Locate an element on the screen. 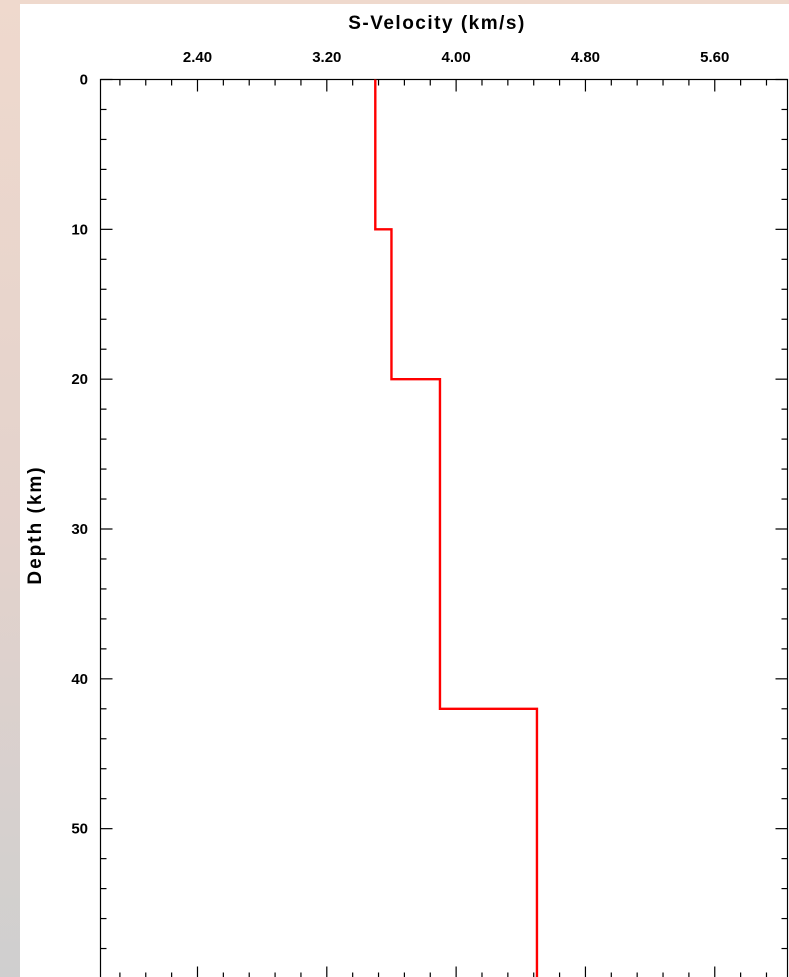 Image resolution: width=789 pixels, height=977 pixels. x-tick-label: 2.40 is located at coordinates (197, 57).